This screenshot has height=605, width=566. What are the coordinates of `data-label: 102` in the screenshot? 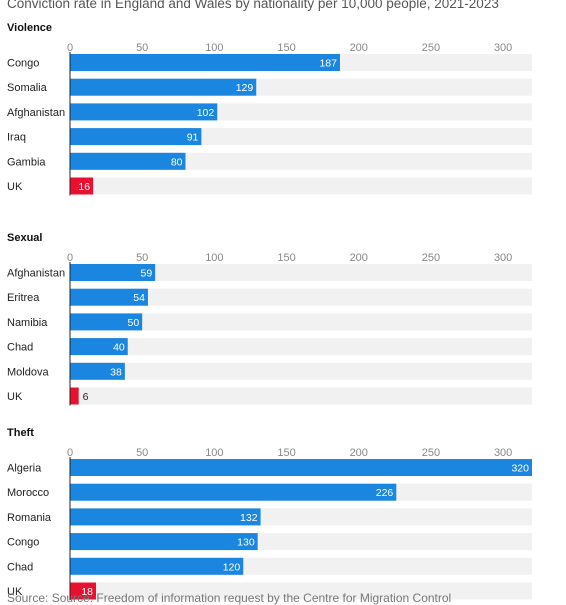 It's located at (206, 113).